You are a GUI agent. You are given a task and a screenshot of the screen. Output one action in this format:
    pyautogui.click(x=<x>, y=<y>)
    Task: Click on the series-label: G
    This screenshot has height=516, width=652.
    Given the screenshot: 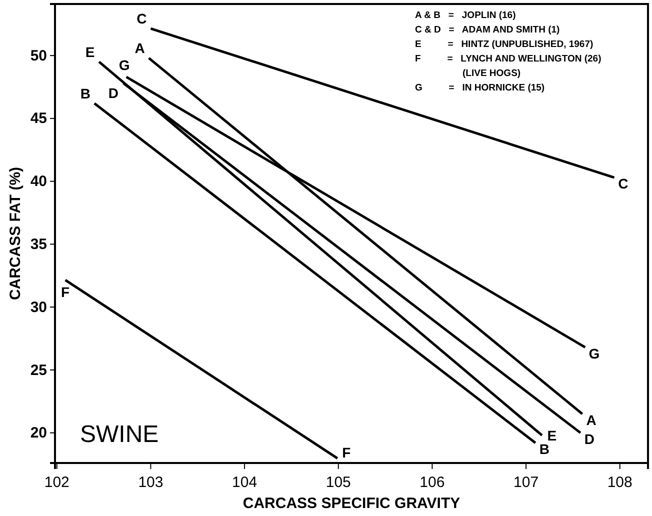 What is the action you would take?
    pyautogui.click(x=594, y=353)
    